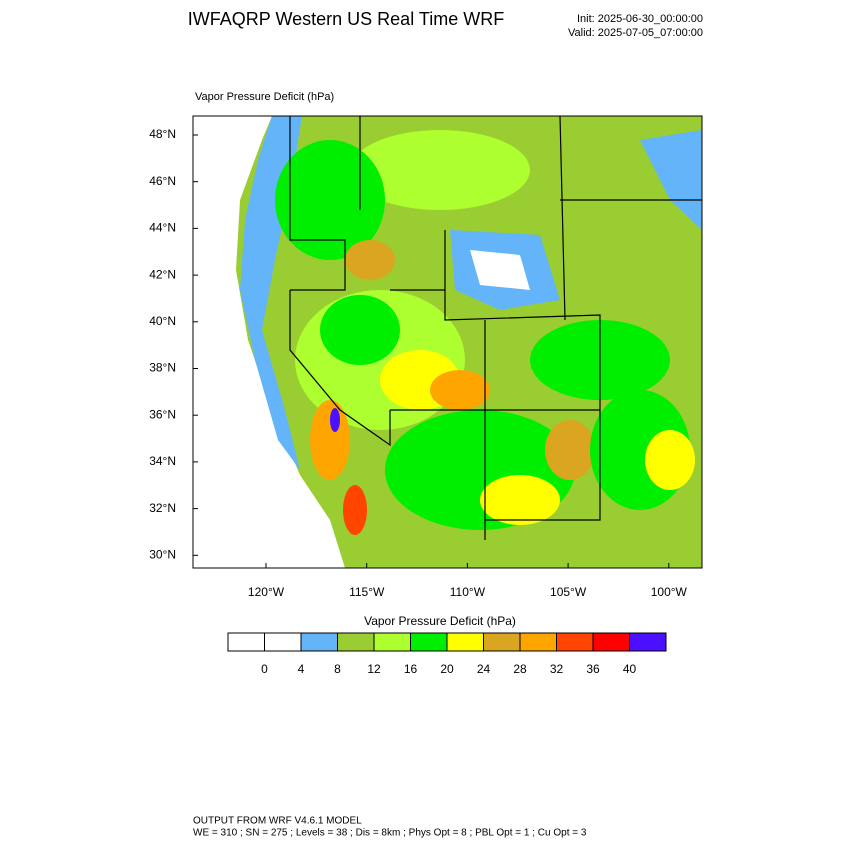 The image size is (850, 855). I want to click on init-time: Init: 2025-06-30_00:00:00, so click(640, 19).